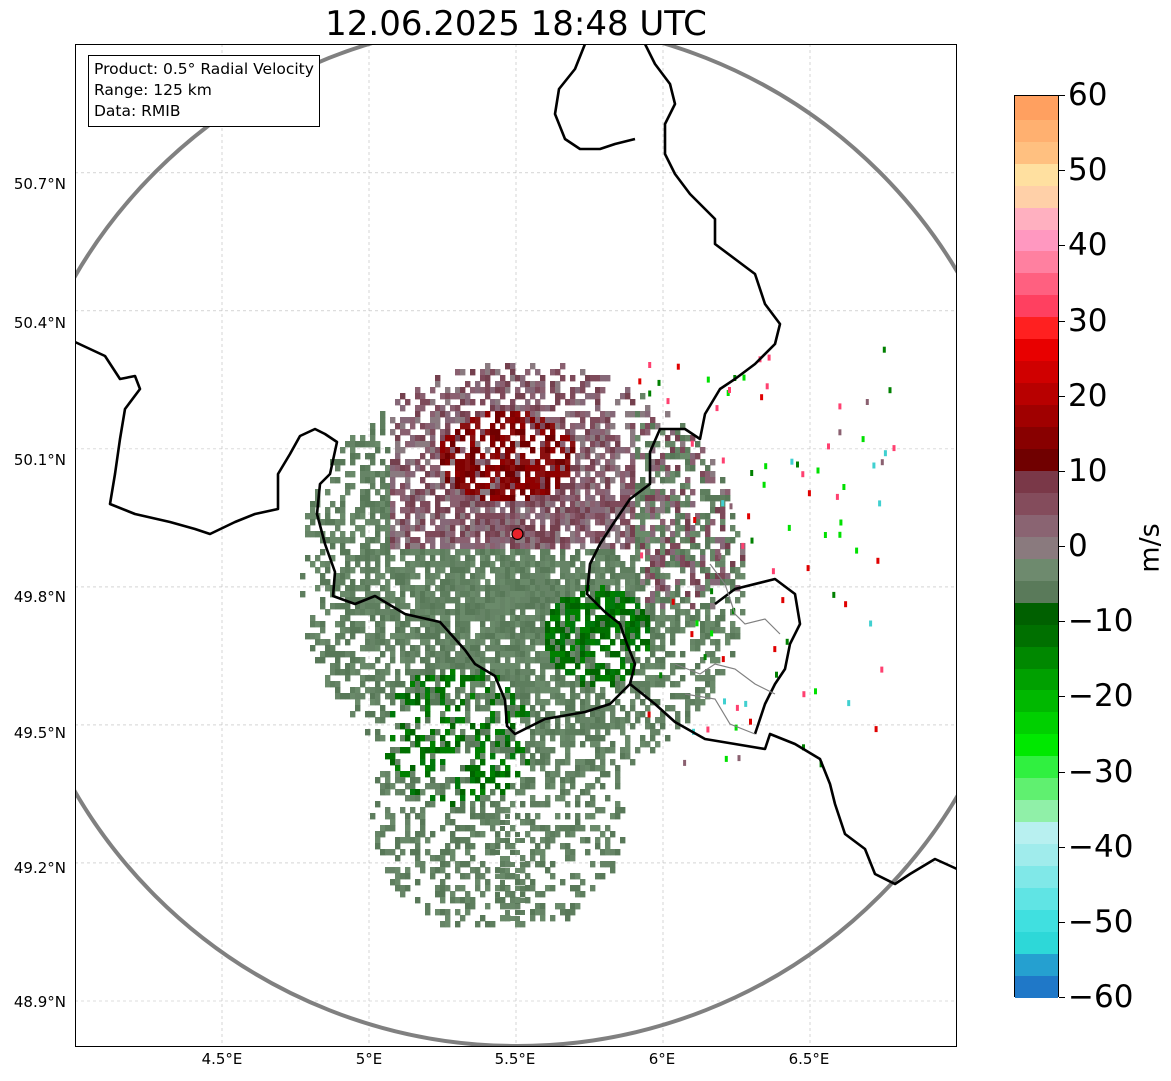 Image resolution: width=1171 pixels, height=1081 pixels. What do you see at coordinates (1101, 997) in the screenshot?
I see `colorbar-tick-label: −60` at bounding box center [1101, 997].